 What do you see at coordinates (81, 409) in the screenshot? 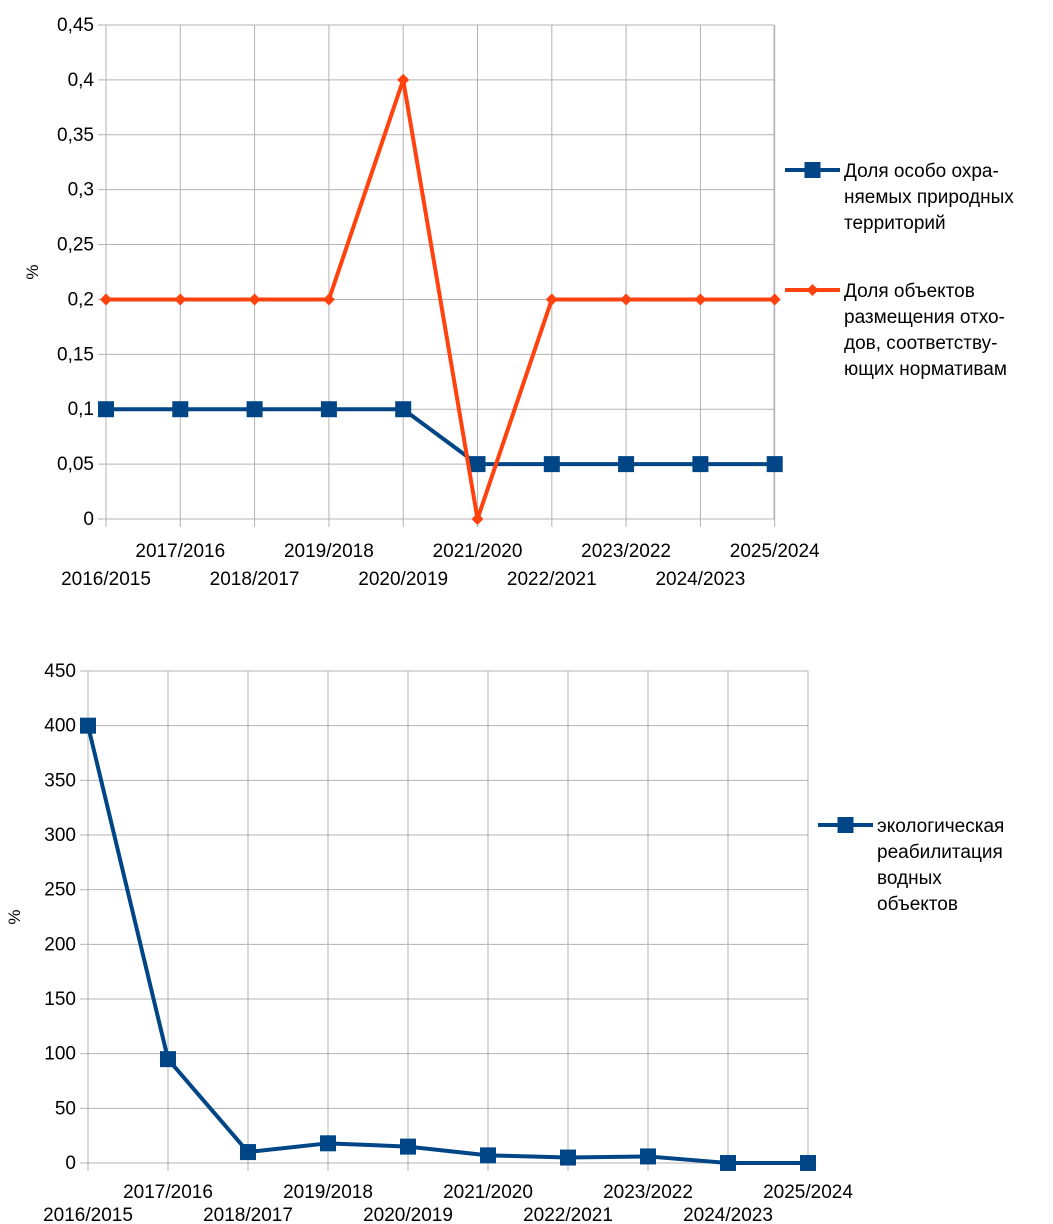
I see `y-tick-label: 0,1` at bounding box center [81, 409].